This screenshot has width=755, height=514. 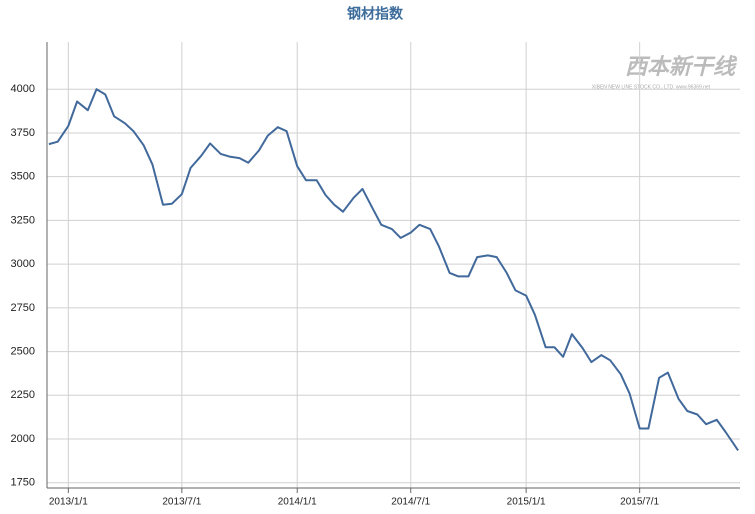 I want to click on y-tick-label: 2250, so click(x=23, y=395).